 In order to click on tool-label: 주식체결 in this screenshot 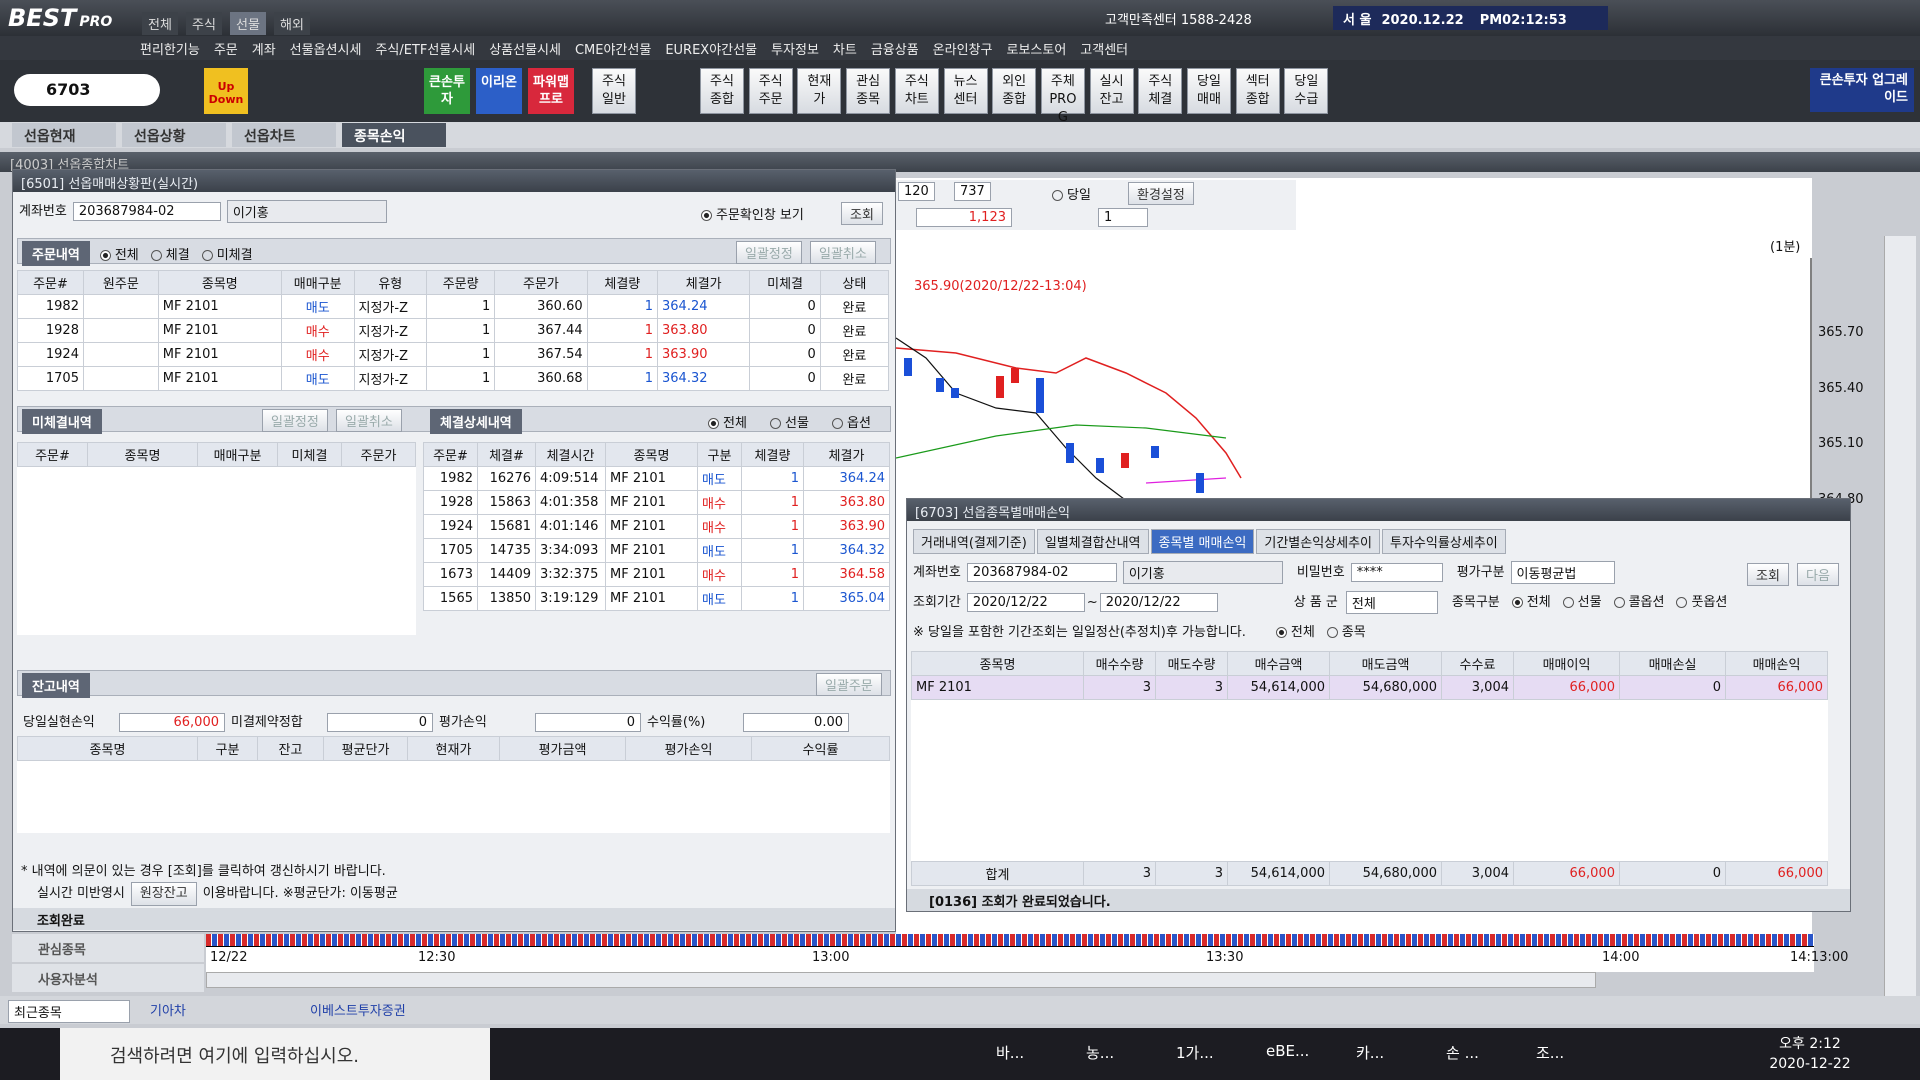, I will do `click(1160, 90)`.